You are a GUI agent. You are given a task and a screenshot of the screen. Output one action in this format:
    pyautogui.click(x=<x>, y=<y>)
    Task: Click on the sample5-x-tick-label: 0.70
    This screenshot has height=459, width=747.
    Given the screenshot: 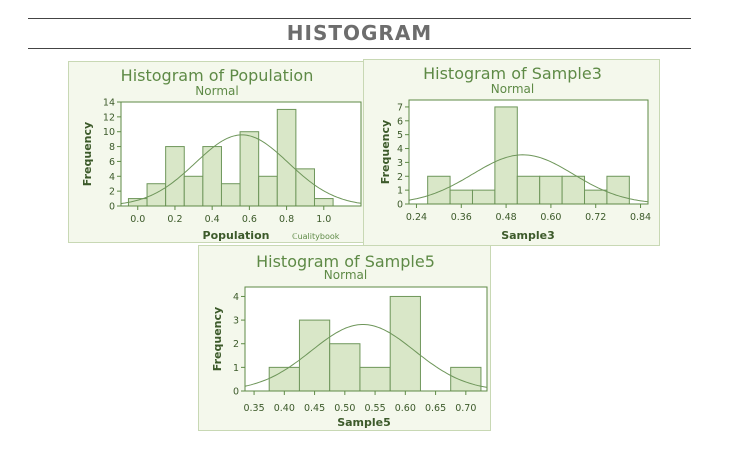 What is the action you would take?
    pyautogui.click(x=465, y=408)
    